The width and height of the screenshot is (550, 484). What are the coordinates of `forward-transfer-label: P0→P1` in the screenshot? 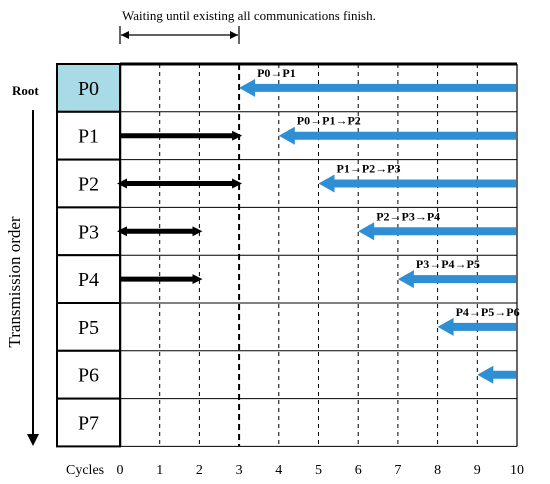 It's located at (276, 73).